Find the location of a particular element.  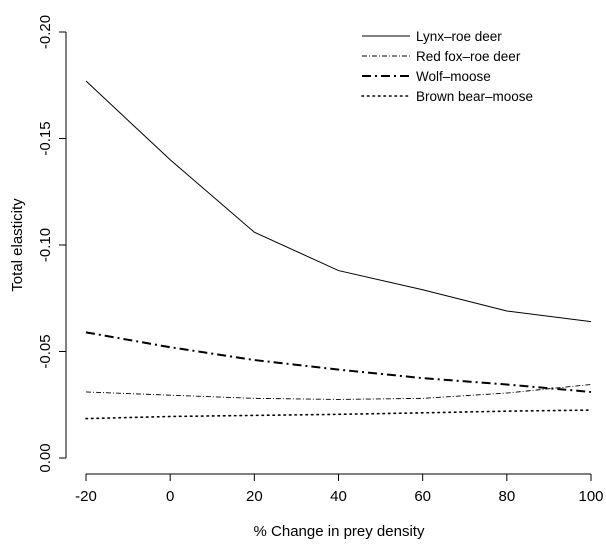

x-axis-ticks: -20 0 20 40 60 80 100 is located at coordinates (339, 489).